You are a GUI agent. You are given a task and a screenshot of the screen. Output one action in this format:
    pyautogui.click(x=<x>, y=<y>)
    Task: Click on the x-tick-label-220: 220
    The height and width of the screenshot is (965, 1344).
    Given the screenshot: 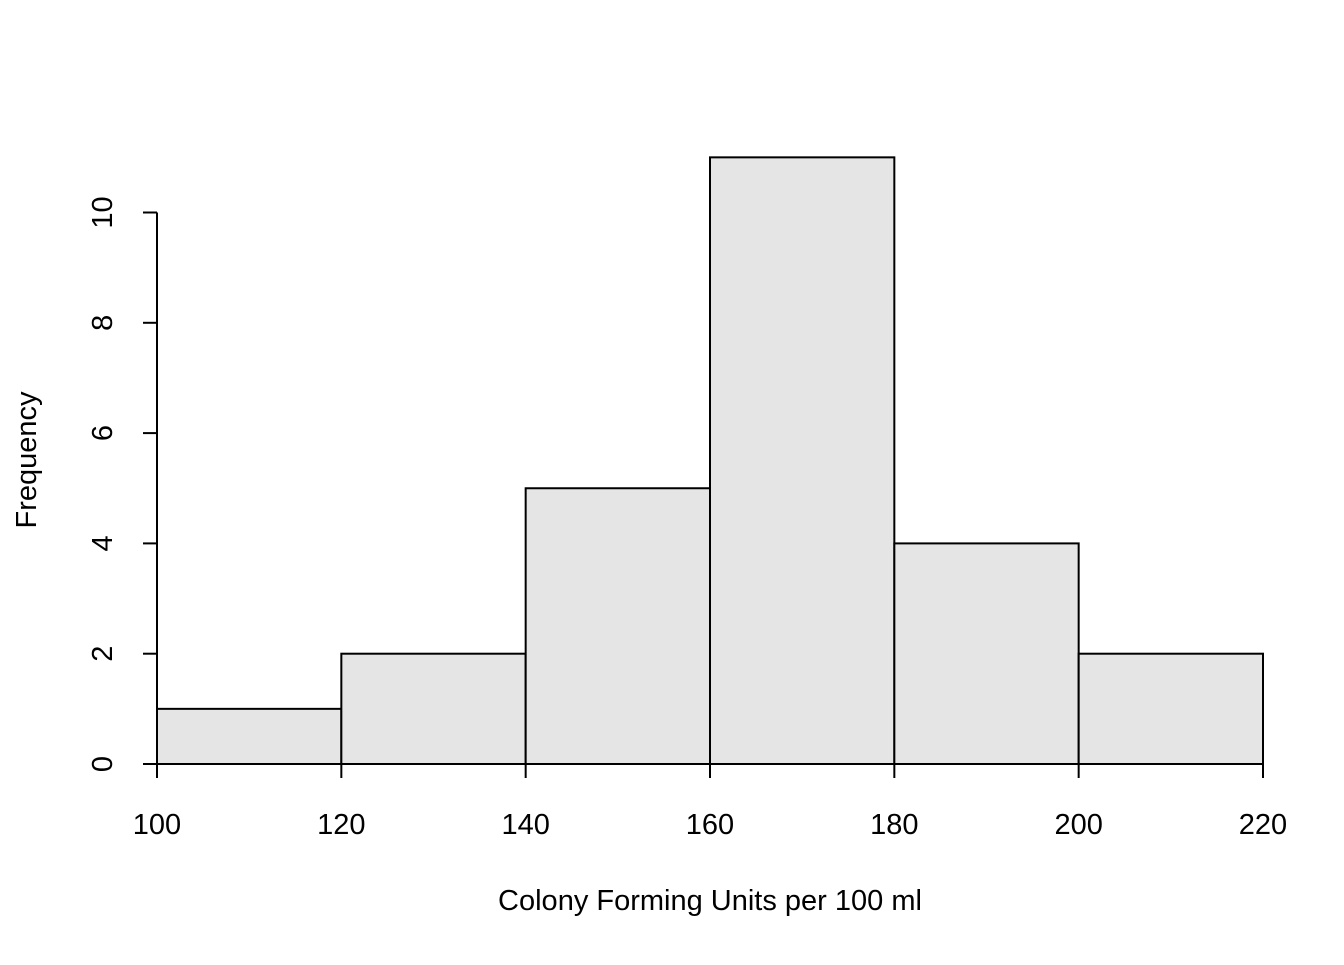 What is the action you would take?
    pyautogui.click(x=1263, y=825)
    